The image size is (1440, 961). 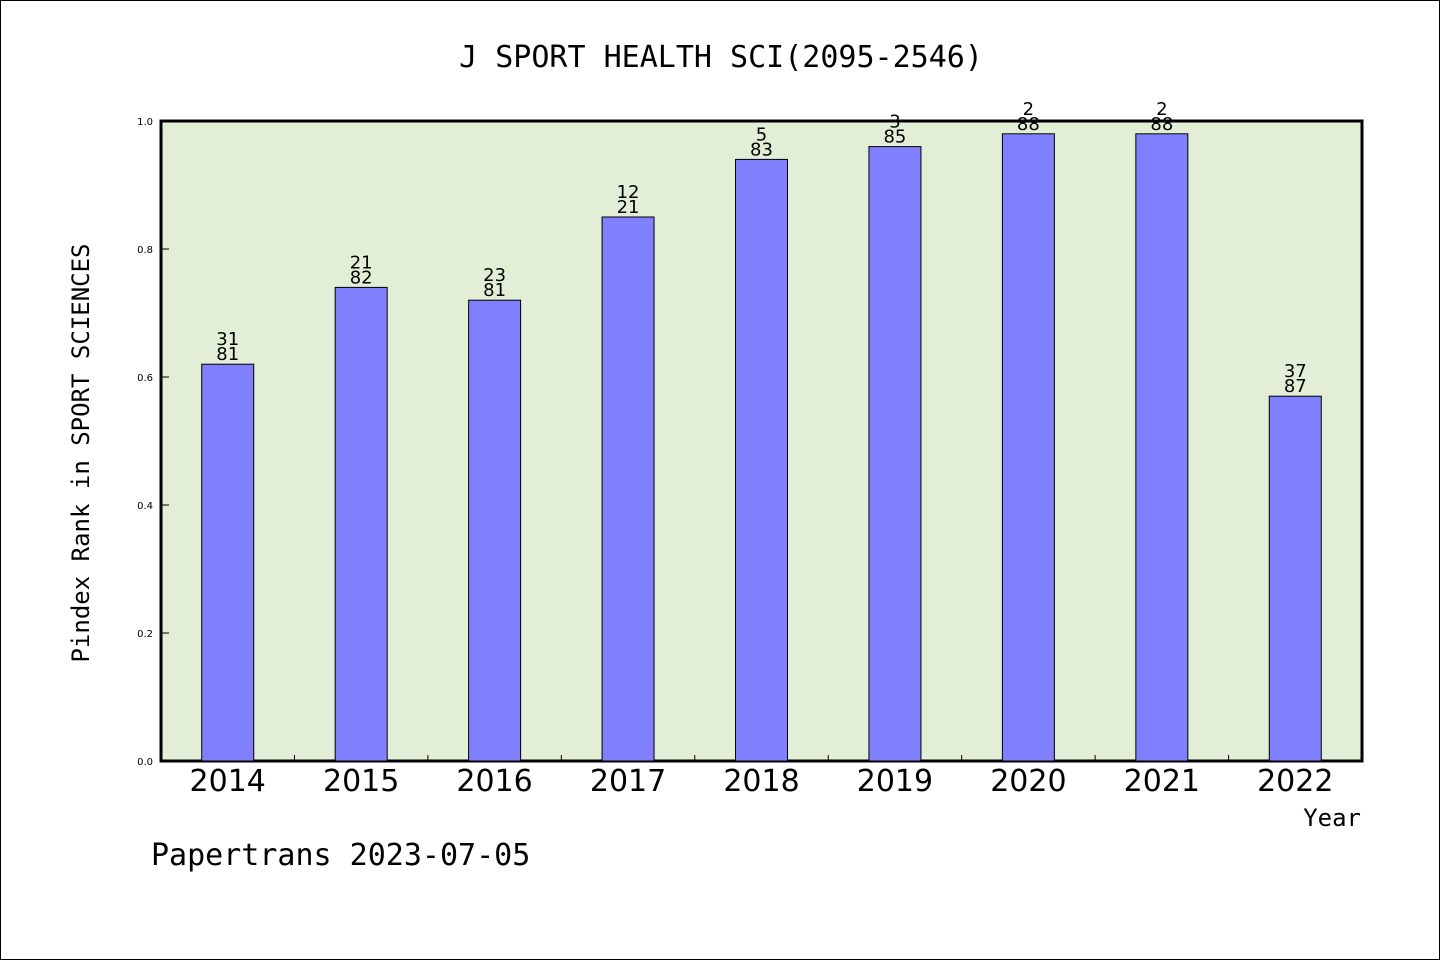 What do you see at coordinates (494, 275) in the screenshot?
I see `bar-rank-label: 23` at bounding box center [494, 275].